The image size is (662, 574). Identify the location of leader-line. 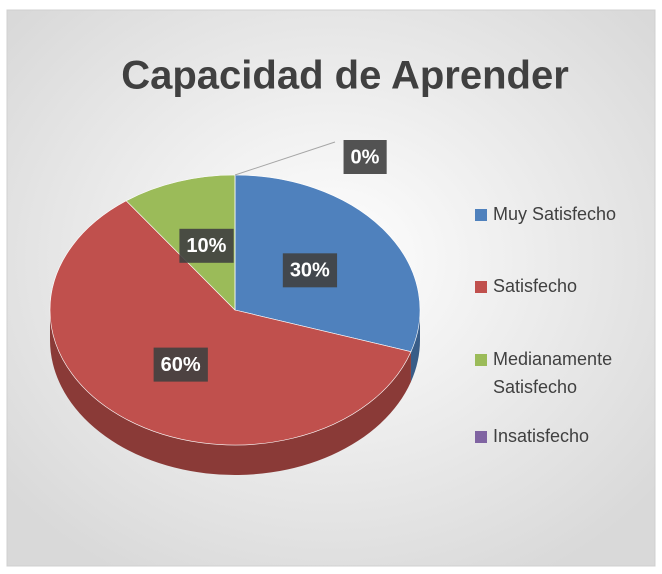
(285, 158).